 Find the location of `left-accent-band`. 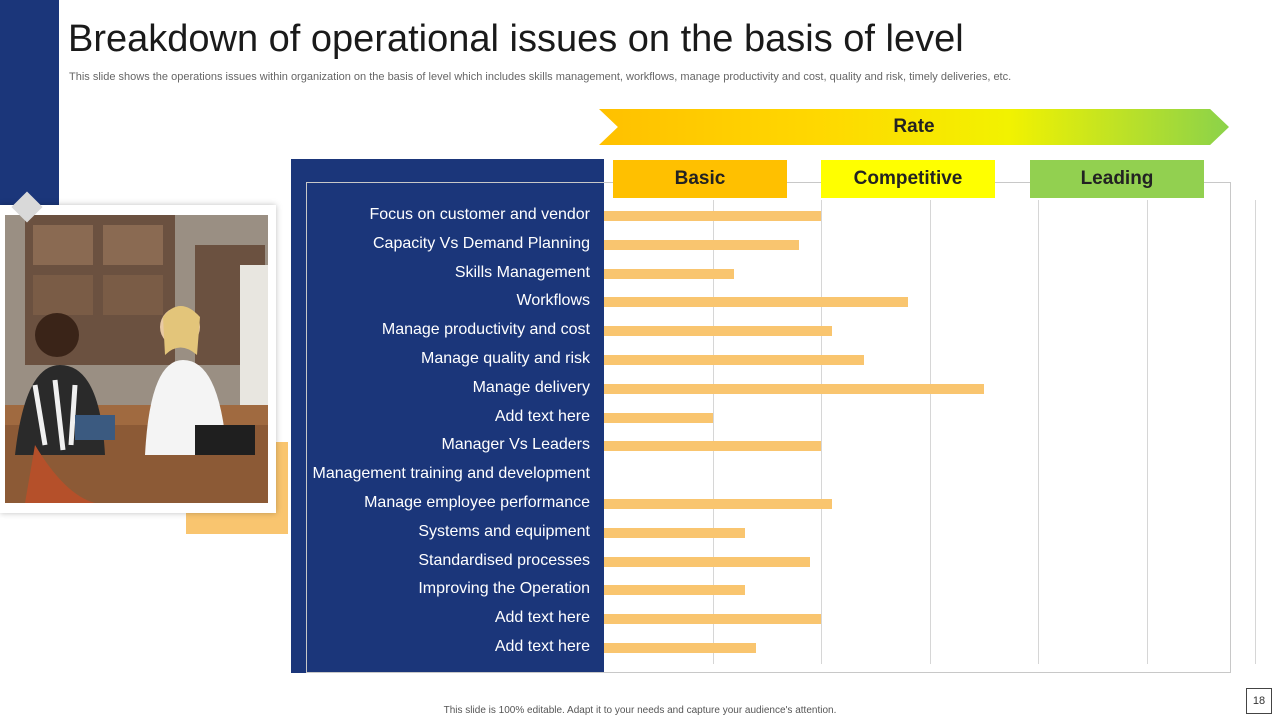

left-accent-band is located at coordinates (29, 102).